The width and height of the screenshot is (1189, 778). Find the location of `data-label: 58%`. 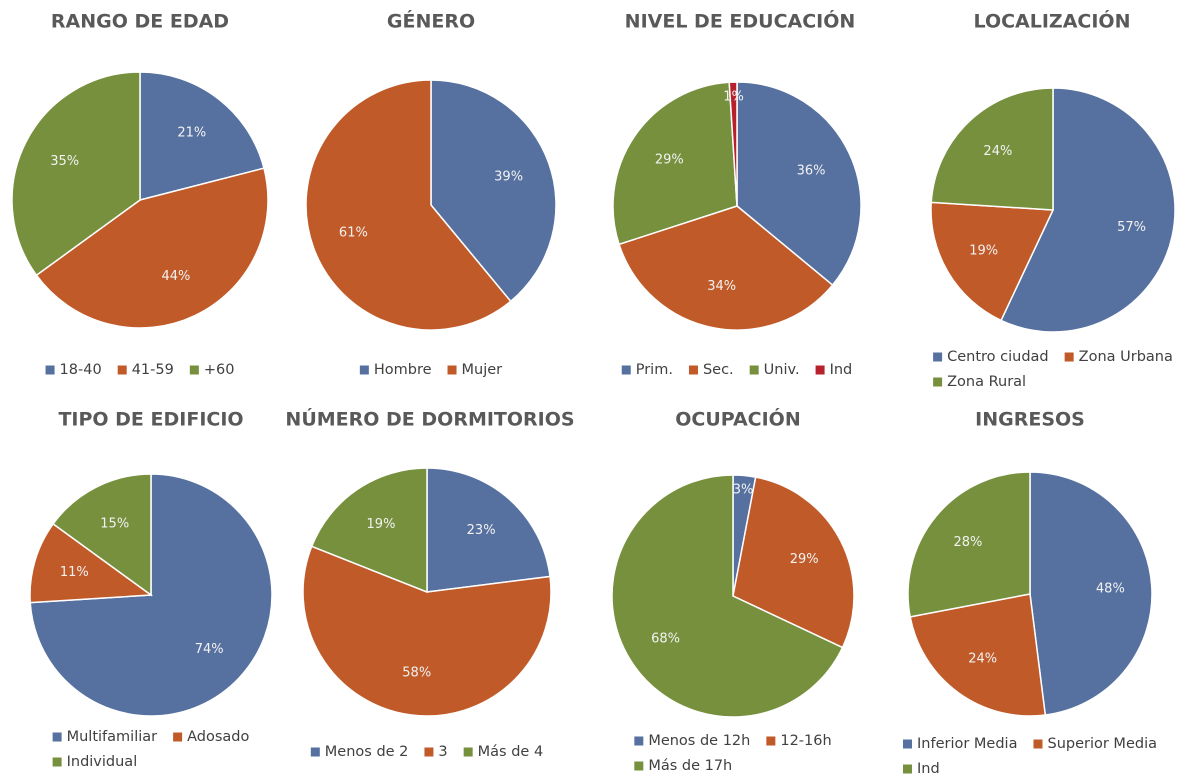

data-label: 58% is located at coordinates (416, 673).